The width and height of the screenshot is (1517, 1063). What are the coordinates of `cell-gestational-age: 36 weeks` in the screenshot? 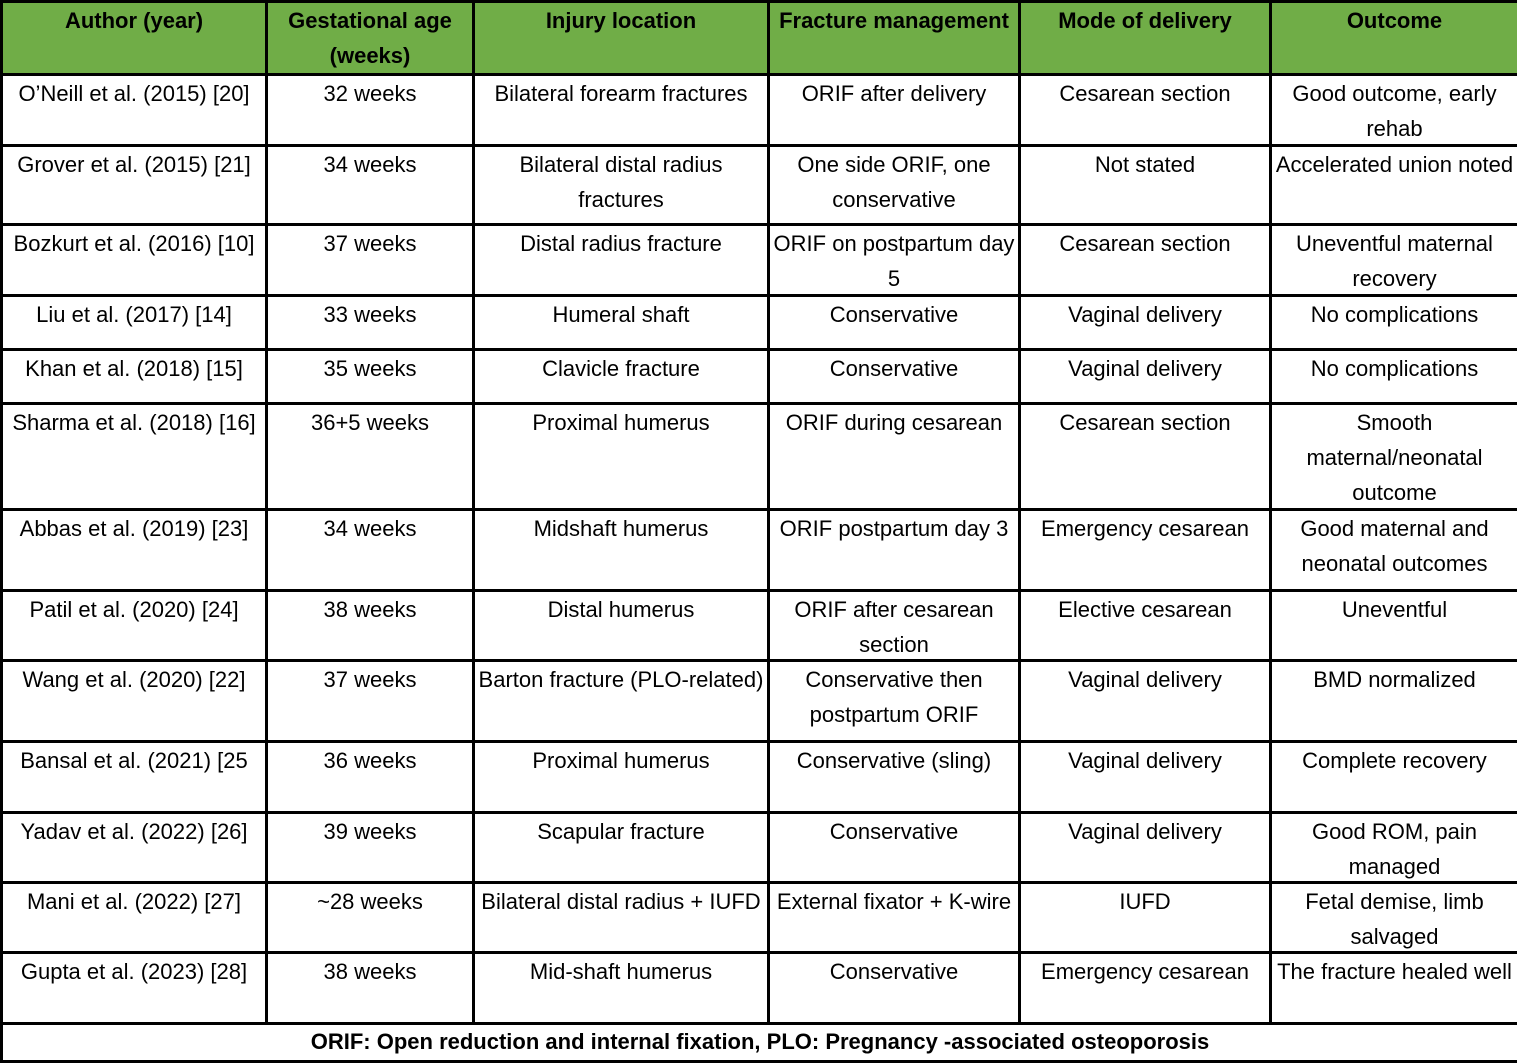 It's located at (370, 777).